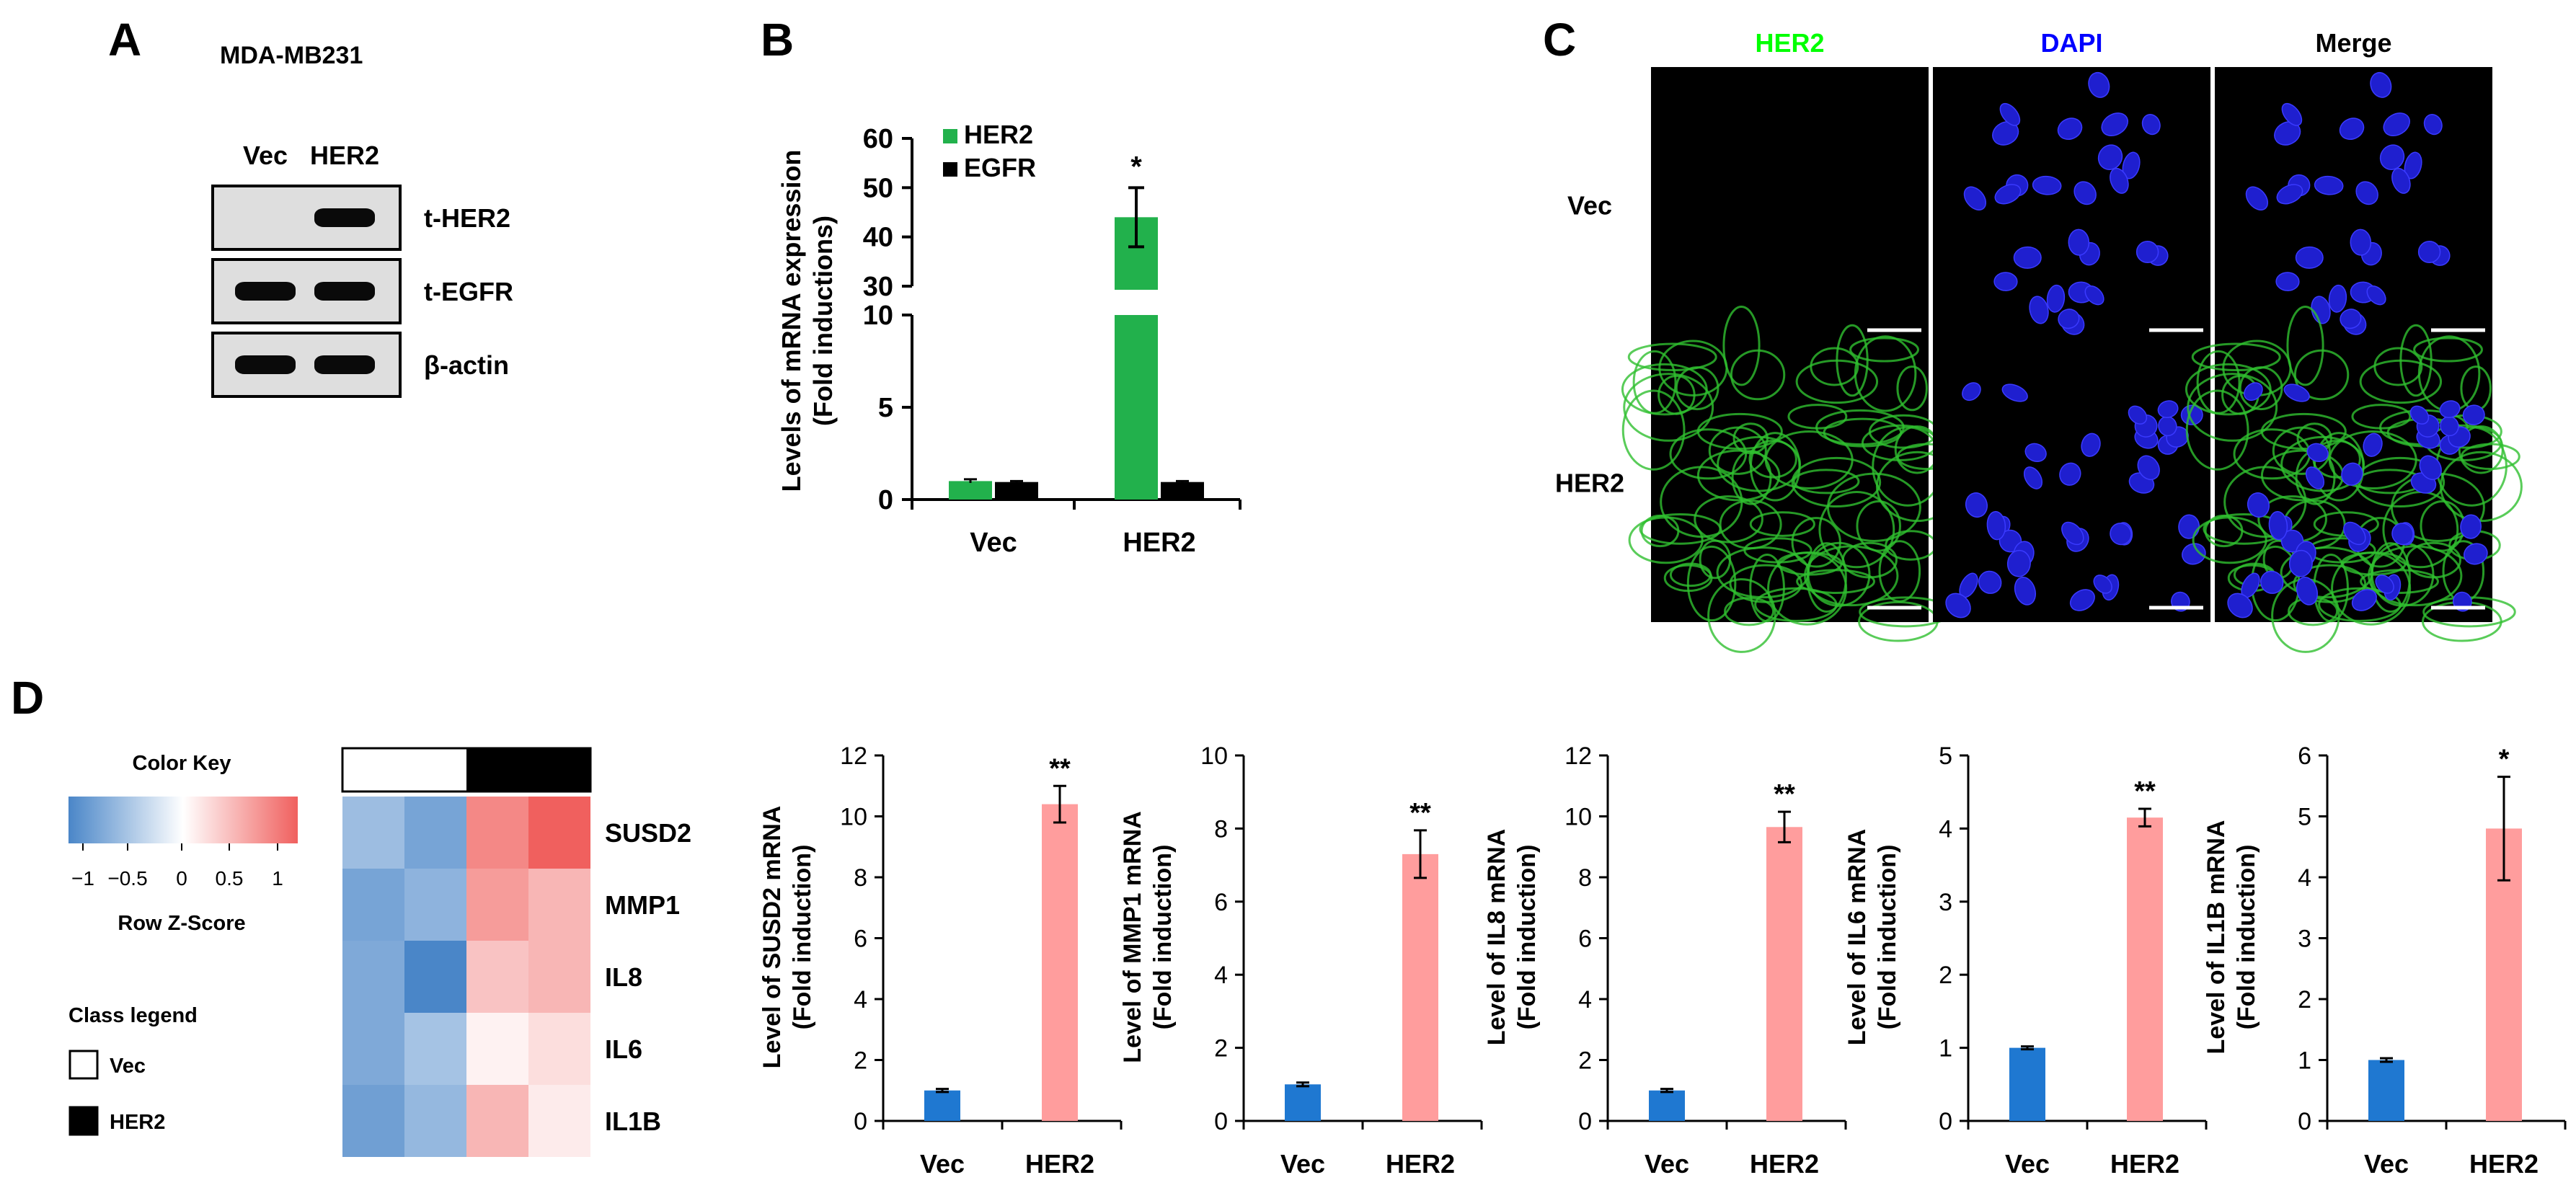 This screenshot has width=2576, height=1193. What do you see at coordinates (2231, 937) in the screenshot?
I see `y-axis-label: Level of IL1B mRNA (Fold induction)` at bounding box center [2231, 937].